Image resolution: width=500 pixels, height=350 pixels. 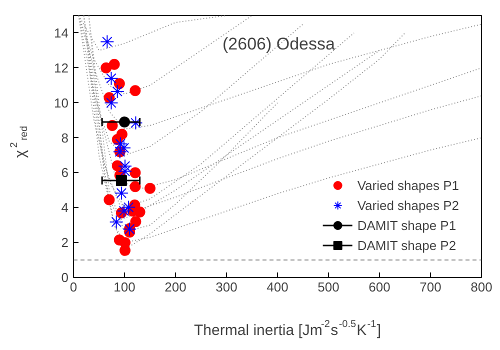 What do you see at coordinates (61, 68) in the screenshot?
I see `y-tick-label: 12` at bounding box center [61, 68].